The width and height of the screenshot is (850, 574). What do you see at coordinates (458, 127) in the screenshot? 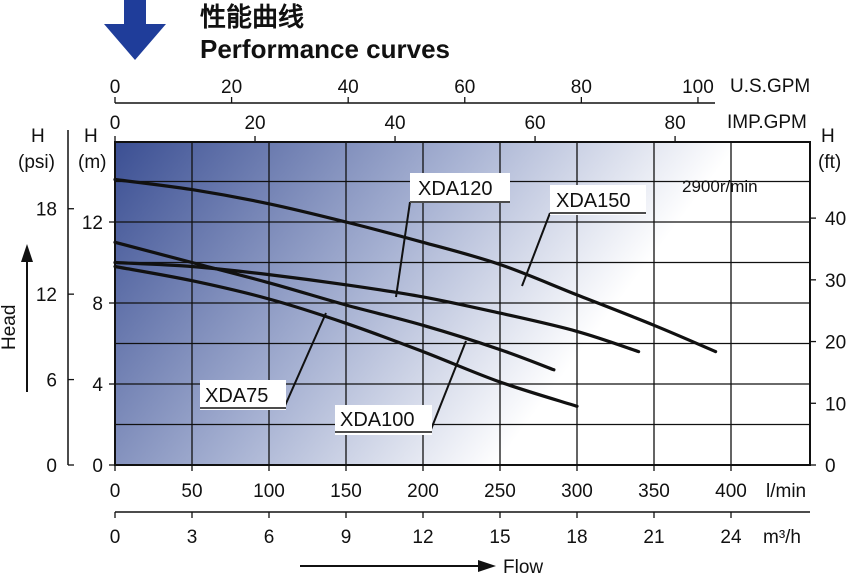
I see `impgpm-axis: 0 20 40 60 80 IMP.GPM` at bounding box center [458, 127].